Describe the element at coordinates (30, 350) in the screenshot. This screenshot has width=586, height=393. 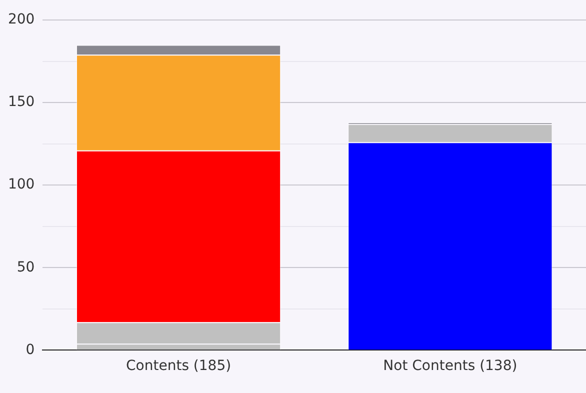
I see `y-tick-label: 0` at that location.